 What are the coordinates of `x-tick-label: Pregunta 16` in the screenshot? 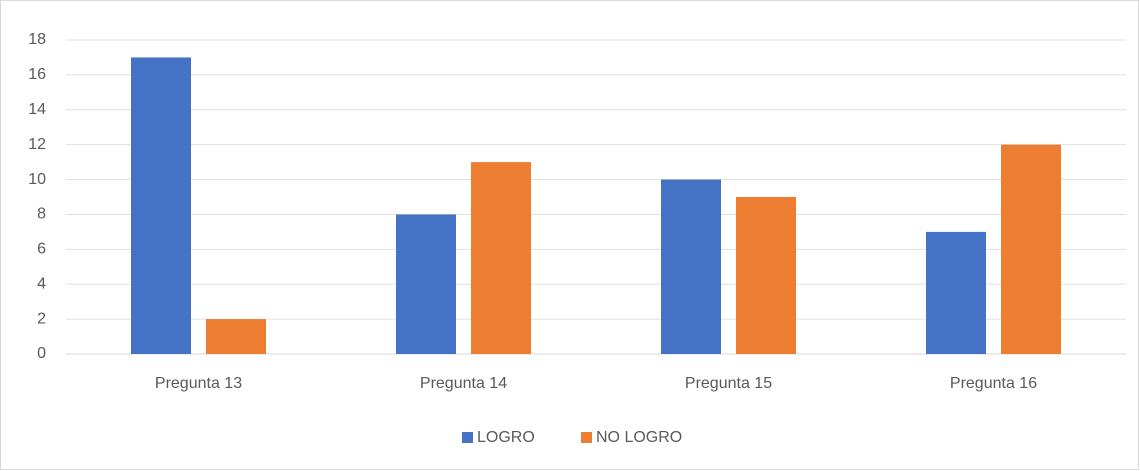 It's located at (993, 383).